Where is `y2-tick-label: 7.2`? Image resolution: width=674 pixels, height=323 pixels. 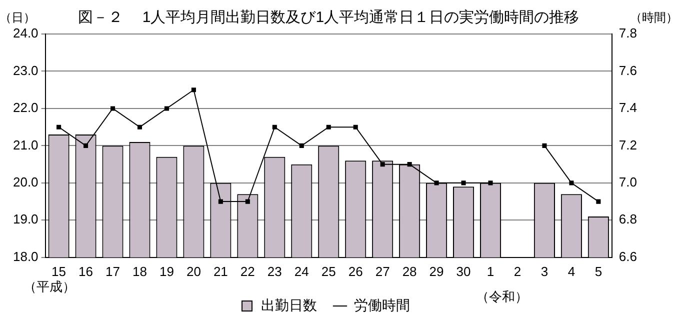
y2-tick-label: 7.2 is located at coordinates (628, 144).